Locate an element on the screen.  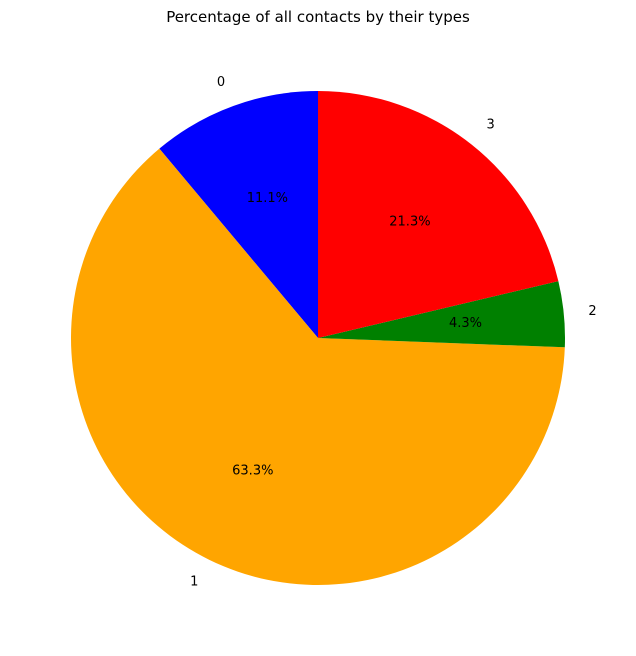
slice-percent-1: 63.3% is located at coordinates (252, 471).